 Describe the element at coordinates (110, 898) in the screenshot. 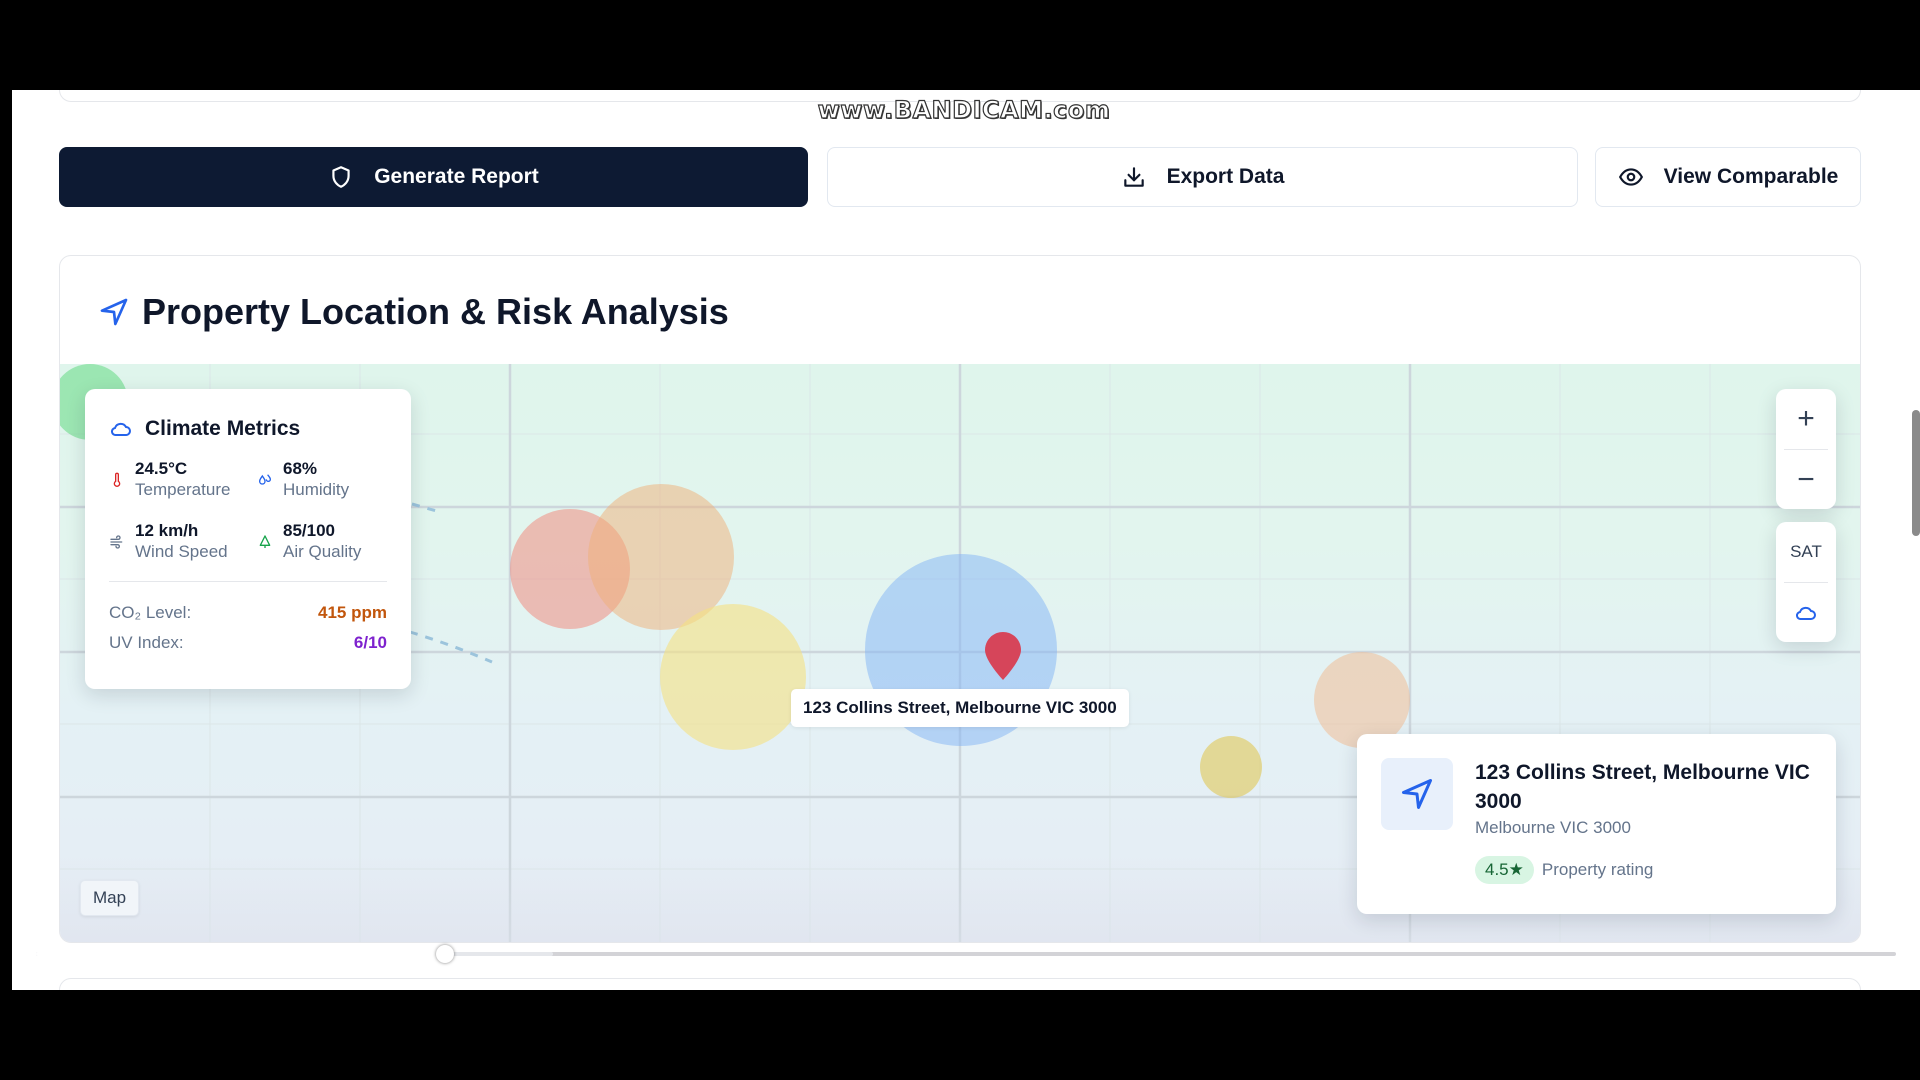

I see `map-type-button: Map` at that location.